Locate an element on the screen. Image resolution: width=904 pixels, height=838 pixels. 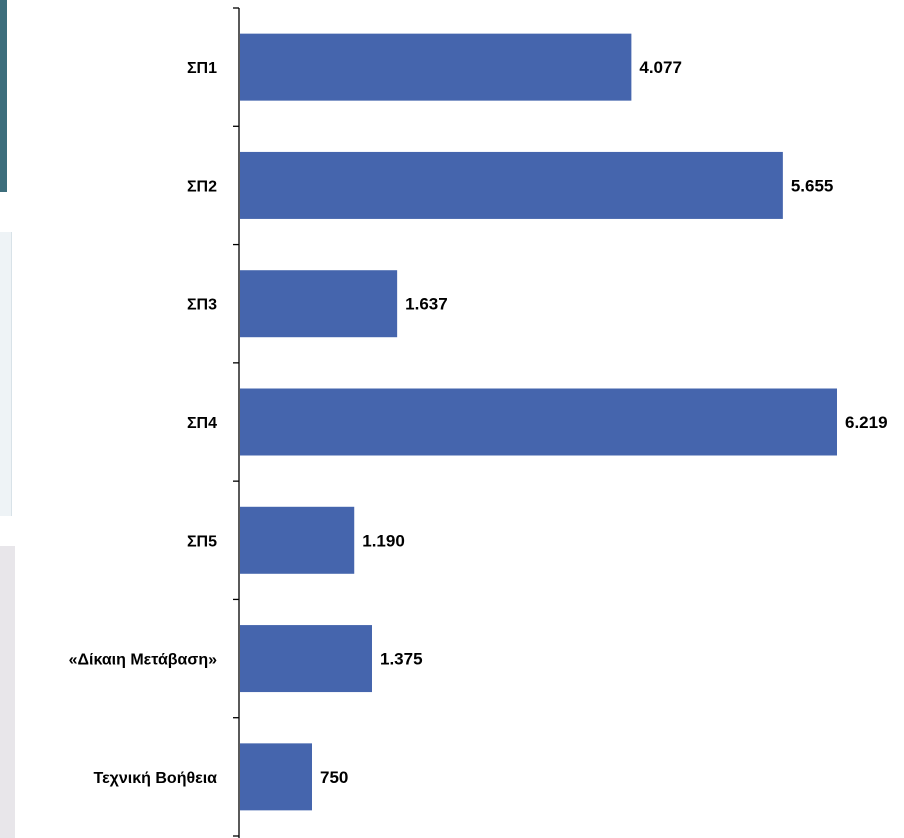
category-label: ΣΠ2 is located at coordinates (202, 186).